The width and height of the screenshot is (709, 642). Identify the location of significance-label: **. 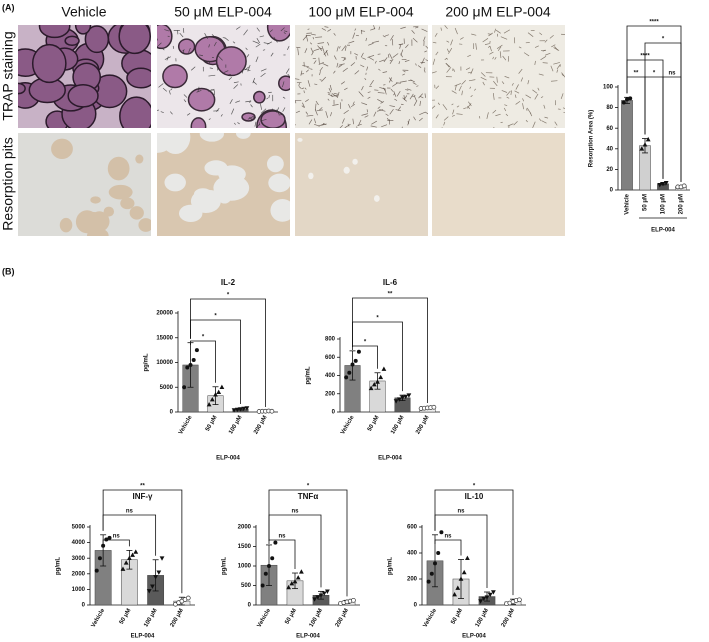
(142, 487).